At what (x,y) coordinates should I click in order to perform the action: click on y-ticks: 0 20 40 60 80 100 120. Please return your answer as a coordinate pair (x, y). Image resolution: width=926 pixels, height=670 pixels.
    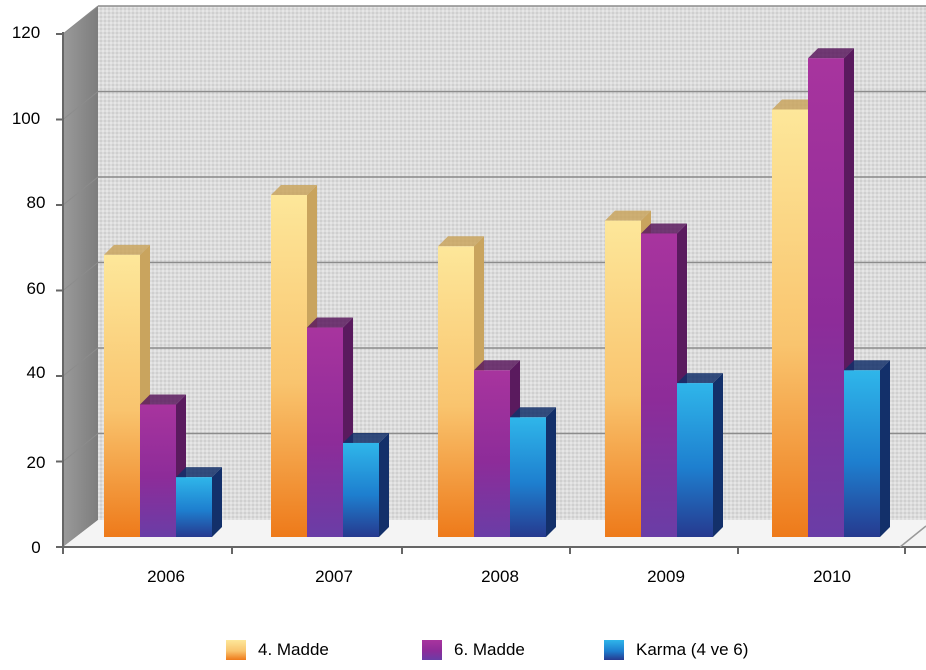
    Looking at the image, I should click on (29, 290).